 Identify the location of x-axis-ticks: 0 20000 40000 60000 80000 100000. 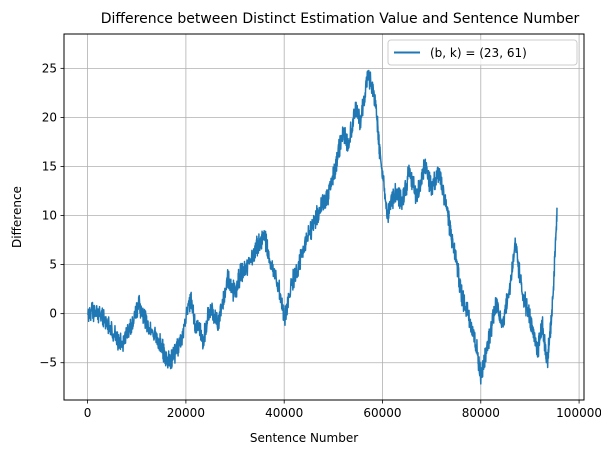
(342, 410).